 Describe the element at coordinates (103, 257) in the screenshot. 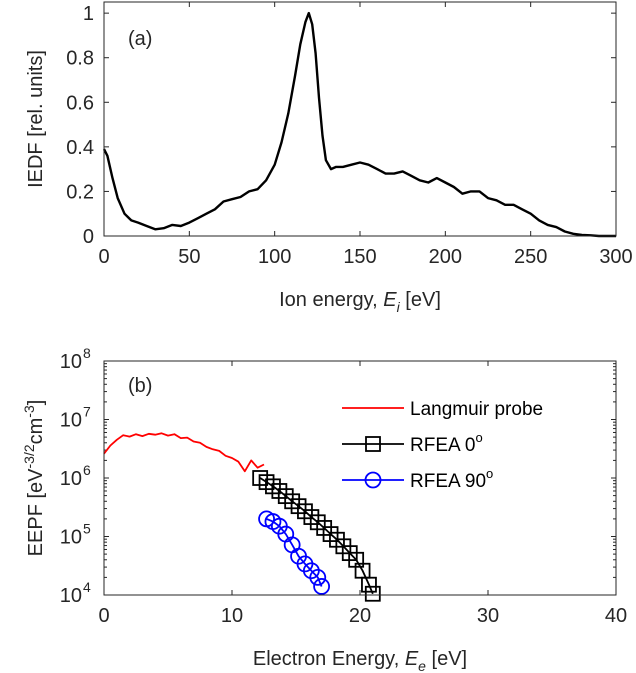

I see `panel-a-x-tick-label: 0` at that location.